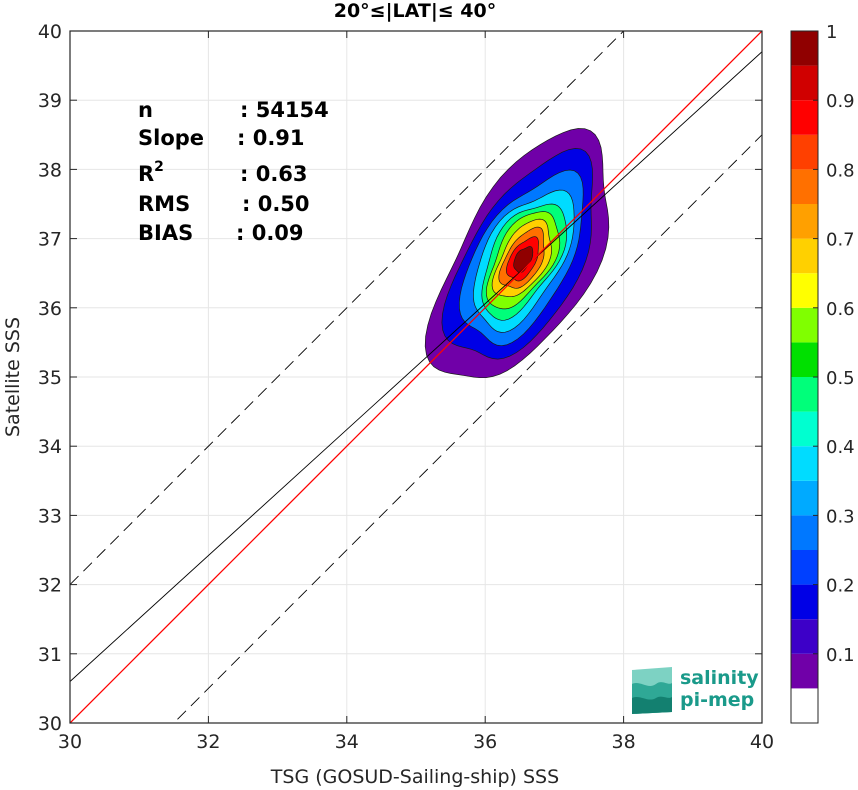  Describe the element at coordinates (50, 516) in the screenshot. I see `y-tick-label: 33` at that location.